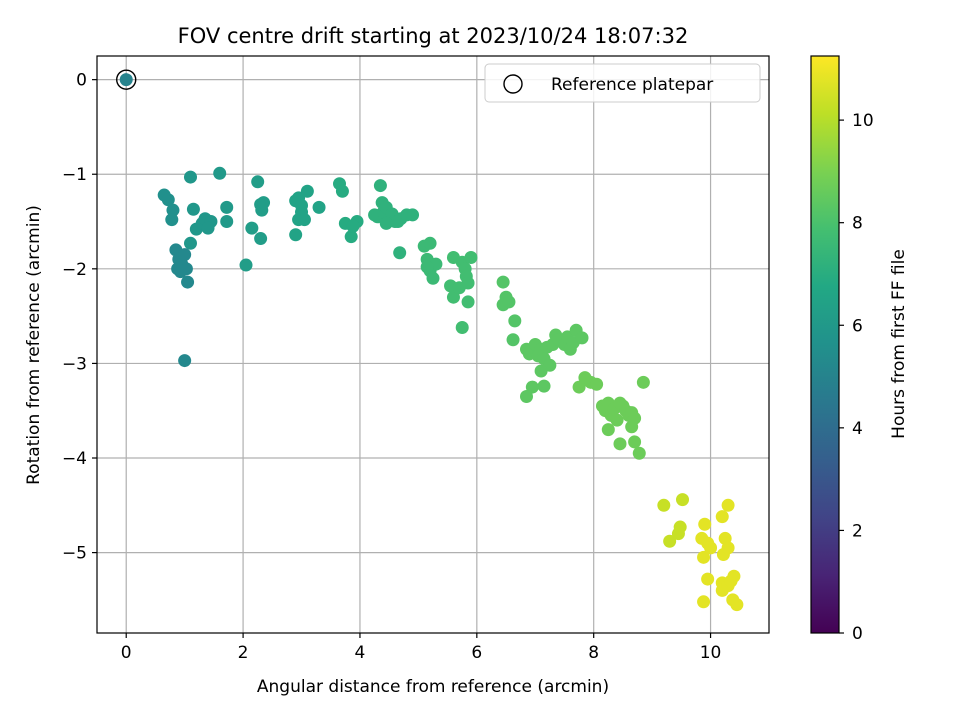 The height and width of the screenshot is (720, 960). I want to click on y-tick-label: −5, so click(74, 554).